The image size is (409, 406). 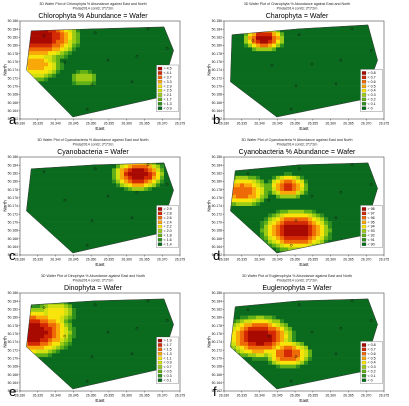 What do you see at coordinates (313, 260) in the screenshot?
I see `x-tick-label: 26.355` at bounding box center [313, 260].